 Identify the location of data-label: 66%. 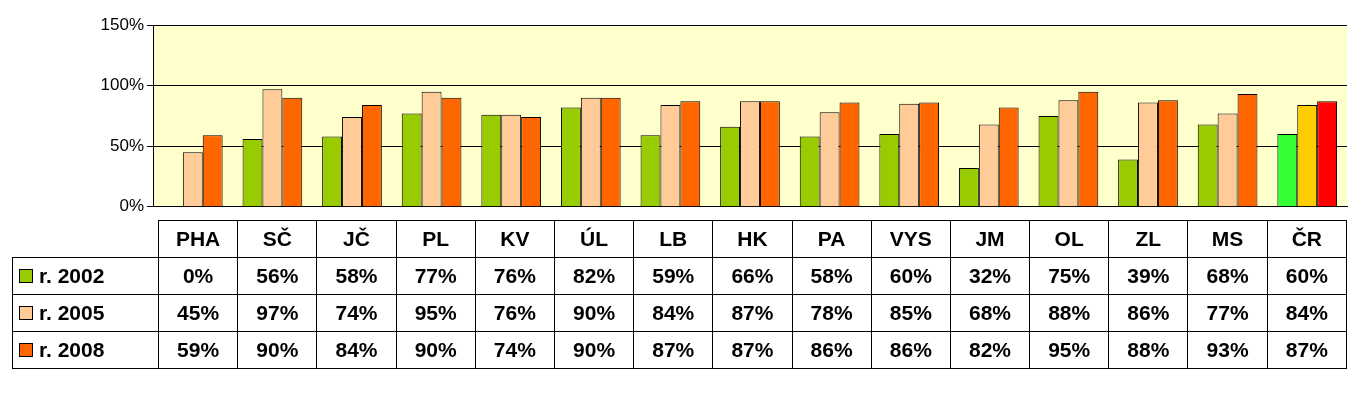
(752, 276).